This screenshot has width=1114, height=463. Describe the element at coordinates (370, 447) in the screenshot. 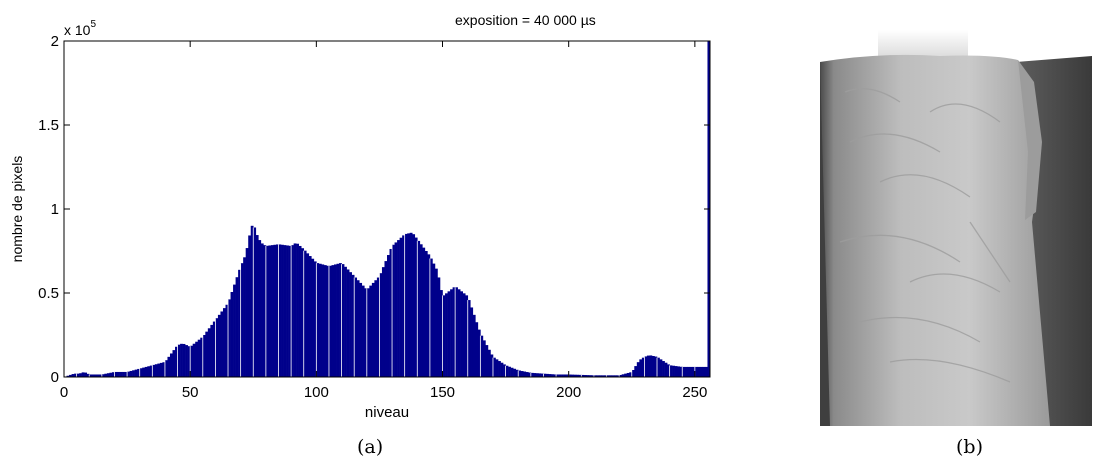

I see `caption-a: (a)` at that location.